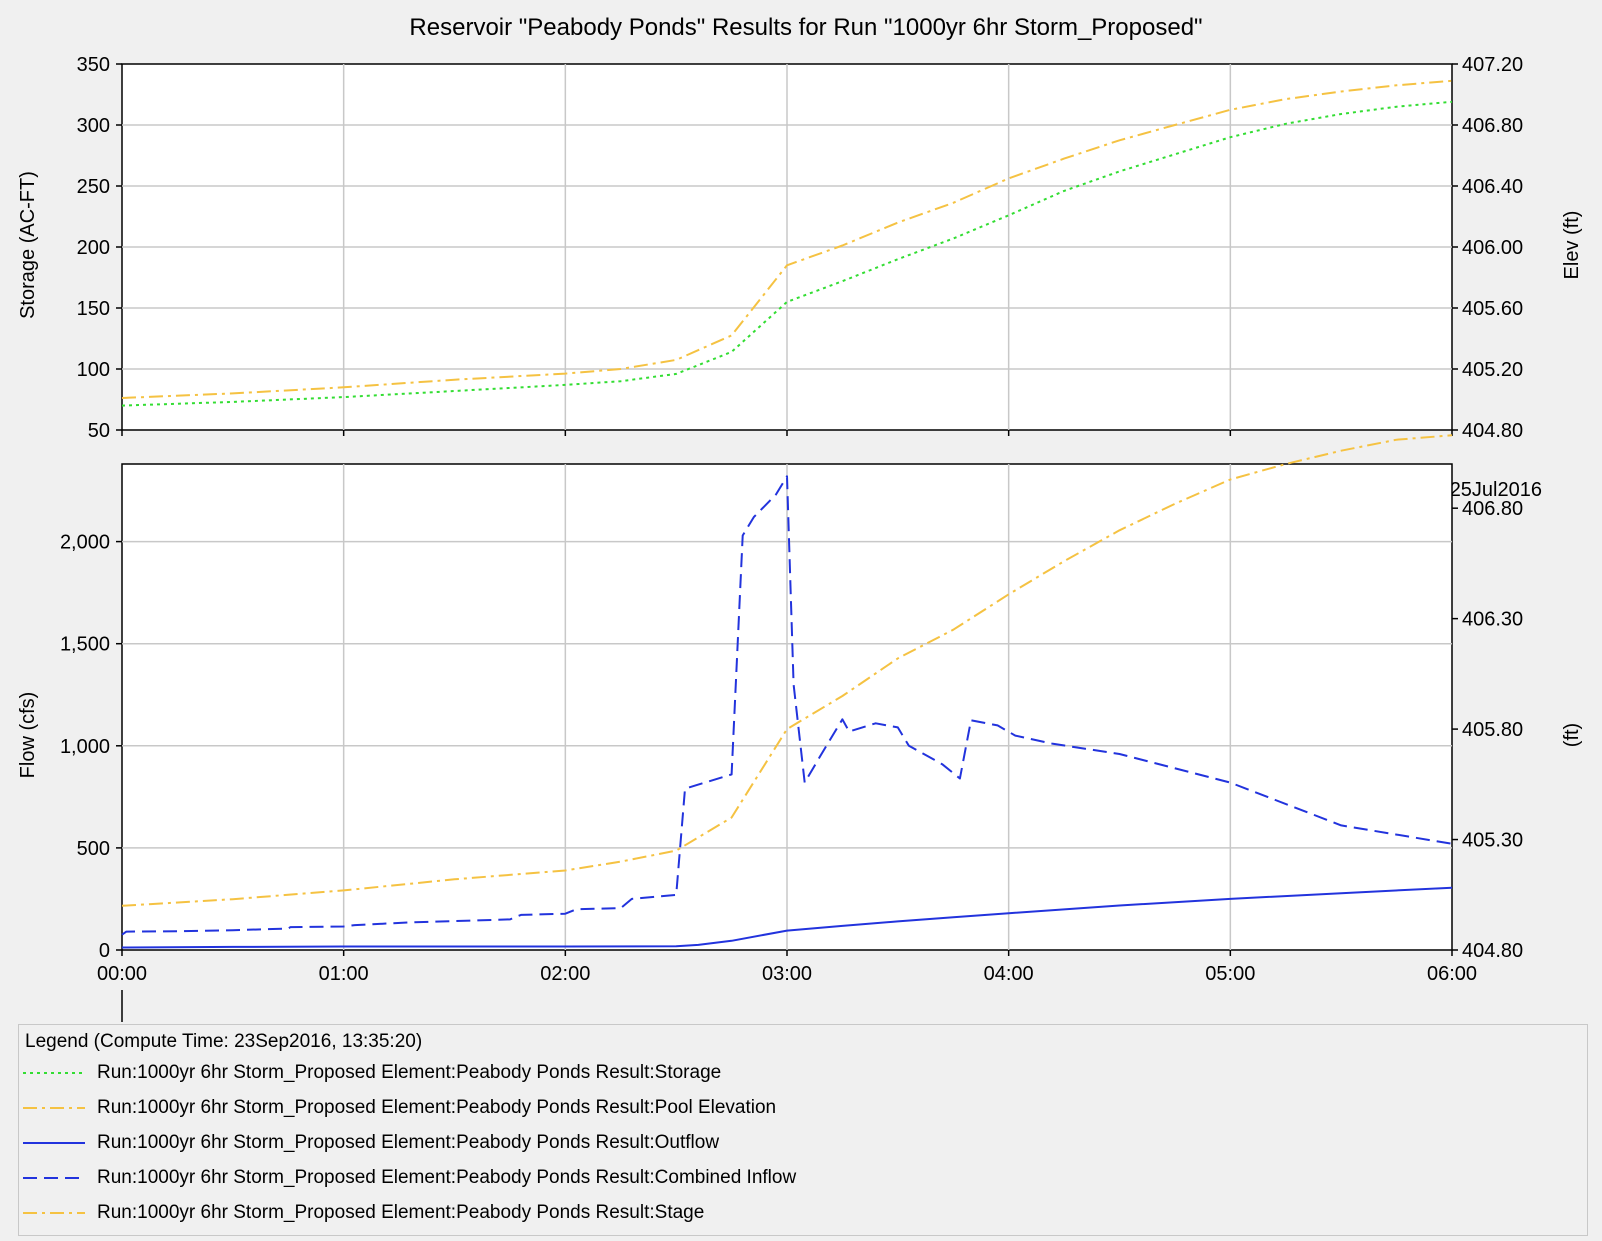  I want to click on y2-tick-label: 405.60, so click(1492, 309).